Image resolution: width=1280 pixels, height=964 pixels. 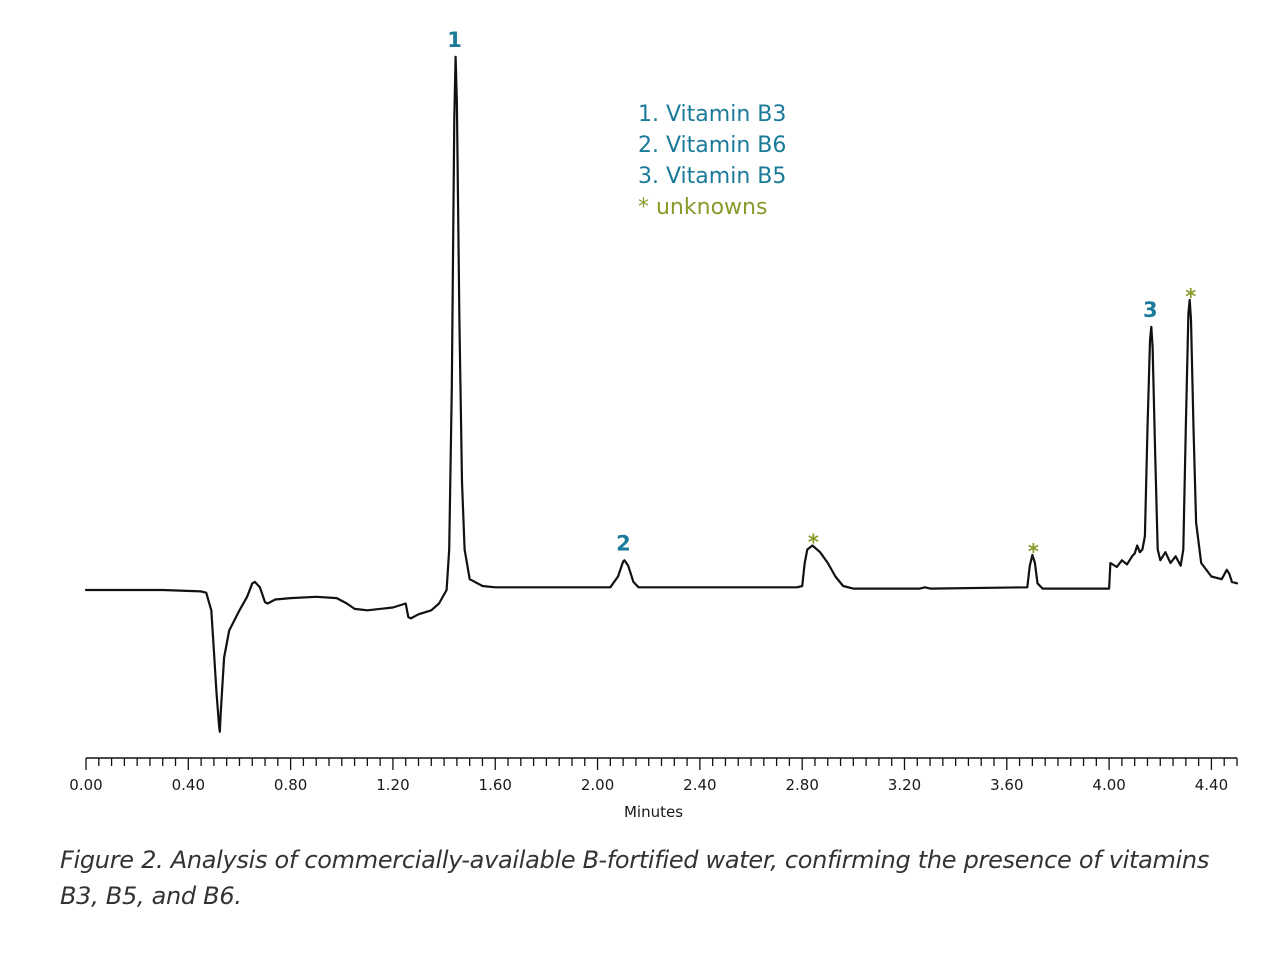 What do you see at coordinates (712, 145) in the screenshot?
I see `legend-entry: 2. Vitamin B6` at bounding box center [712, 145].